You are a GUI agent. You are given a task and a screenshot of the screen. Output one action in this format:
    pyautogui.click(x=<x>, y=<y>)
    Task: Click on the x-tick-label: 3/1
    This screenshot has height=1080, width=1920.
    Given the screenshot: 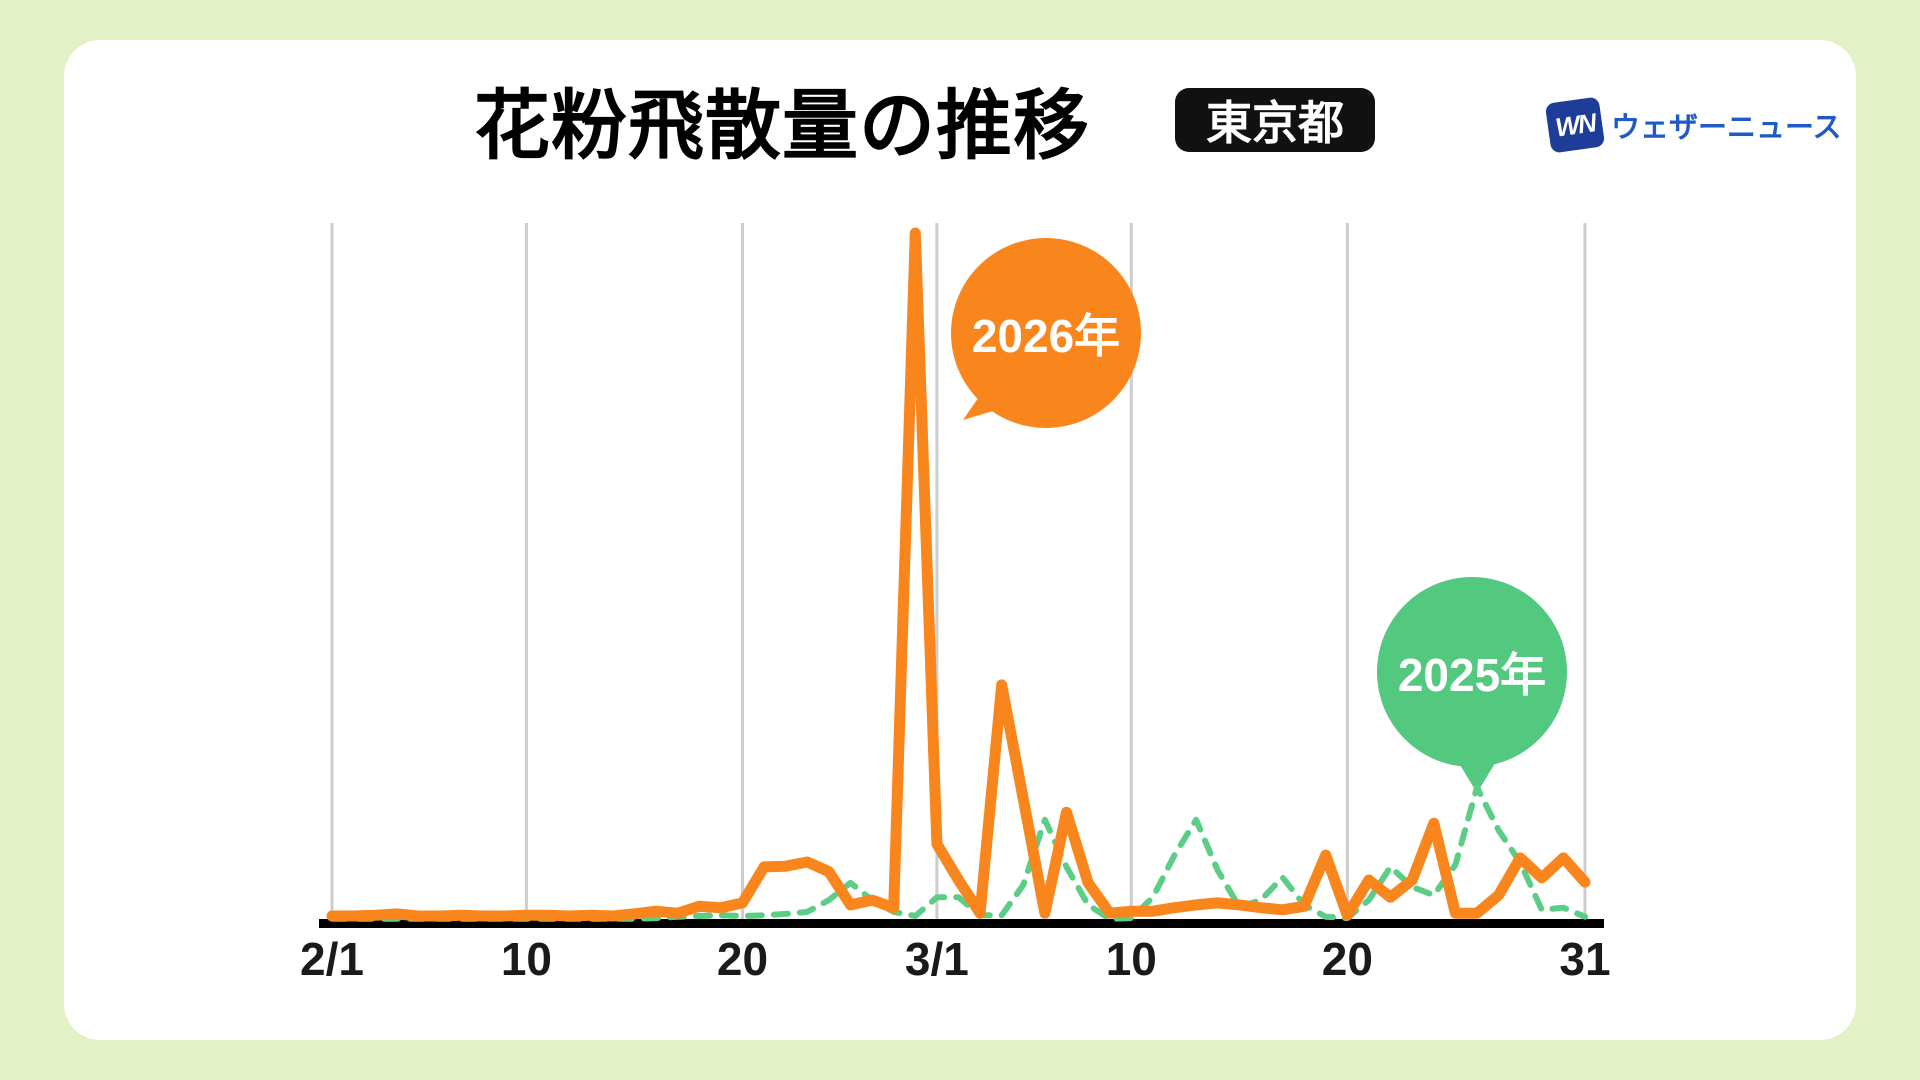 What is the action you would take?
    pyautogui.click(x=936, y=959)
    